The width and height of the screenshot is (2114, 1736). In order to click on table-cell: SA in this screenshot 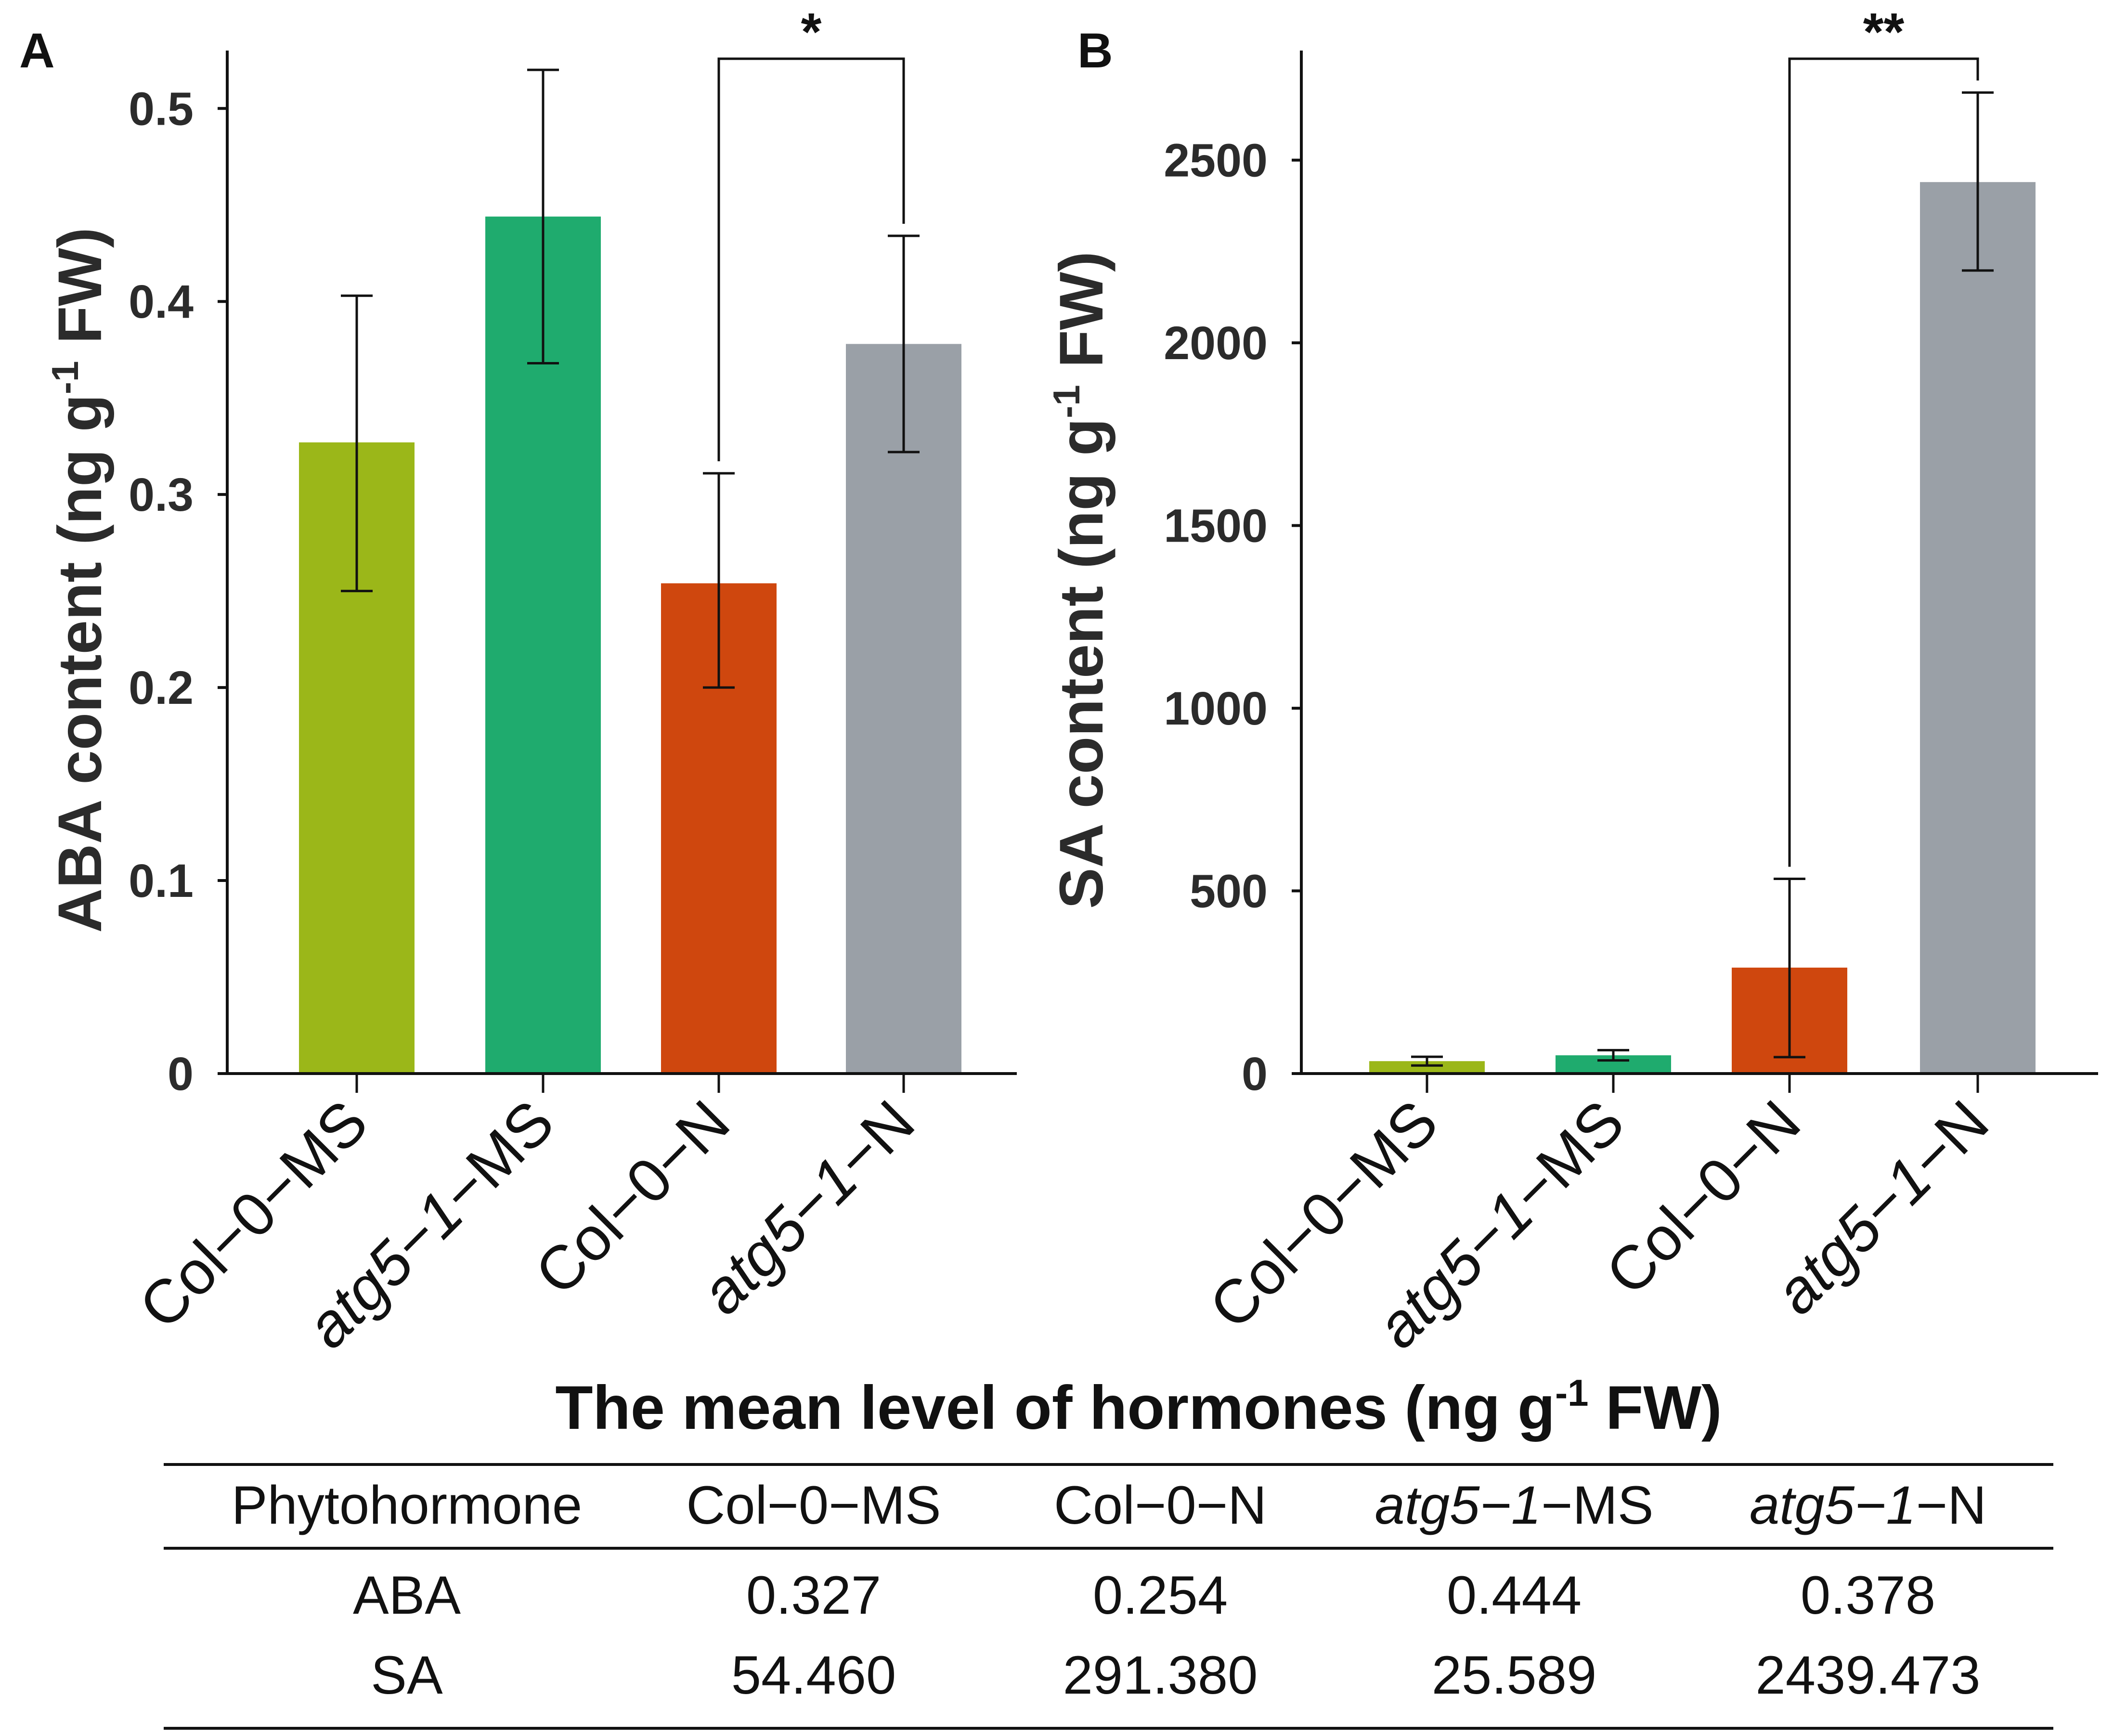, I will do `click(407, 1675)`.